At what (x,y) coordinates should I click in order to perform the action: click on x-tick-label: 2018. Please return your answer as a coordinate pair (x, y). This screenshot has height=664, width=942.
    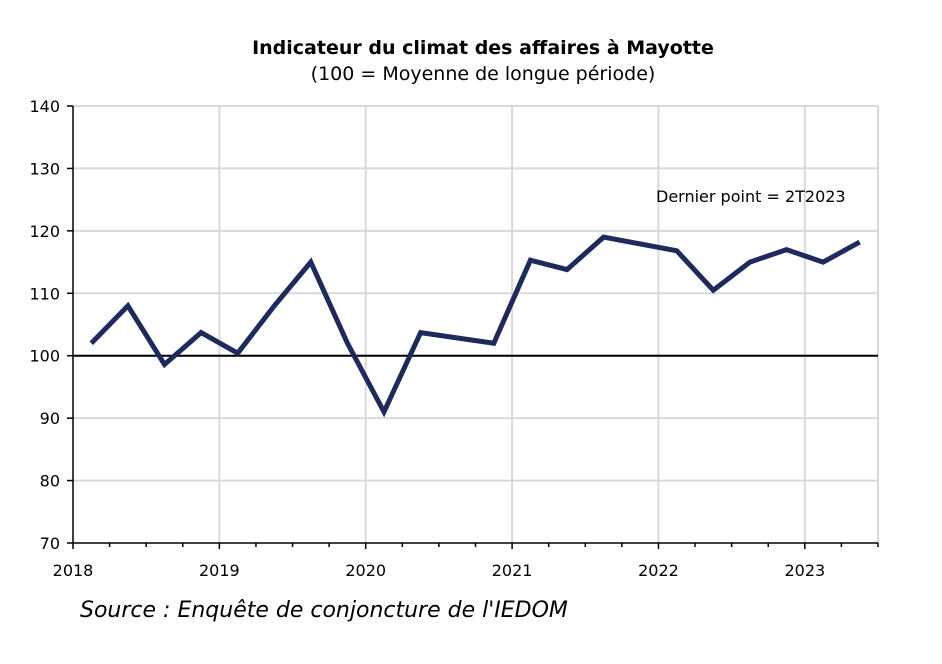
    Looking at the image, I should click on (73, 570).